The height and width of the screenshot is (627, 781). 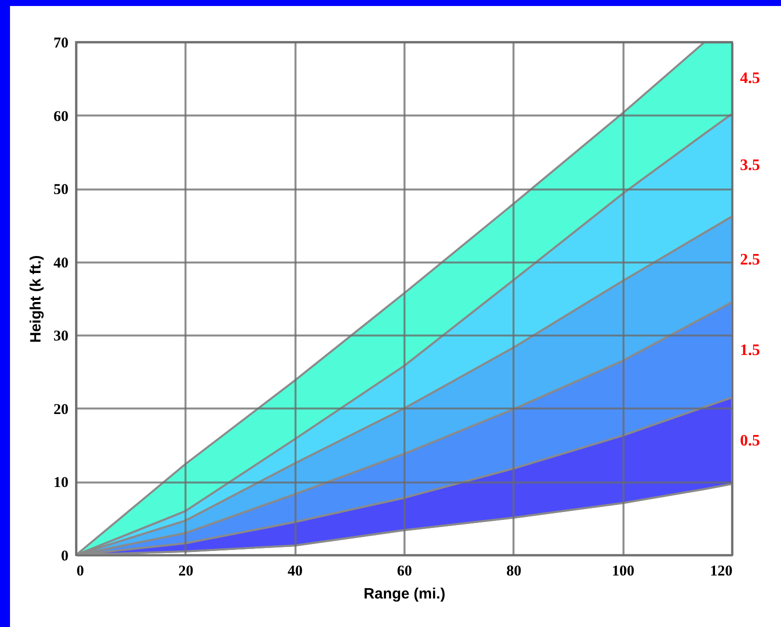 I want to click on y-tick-label: 70, so click(x=61, y=44).